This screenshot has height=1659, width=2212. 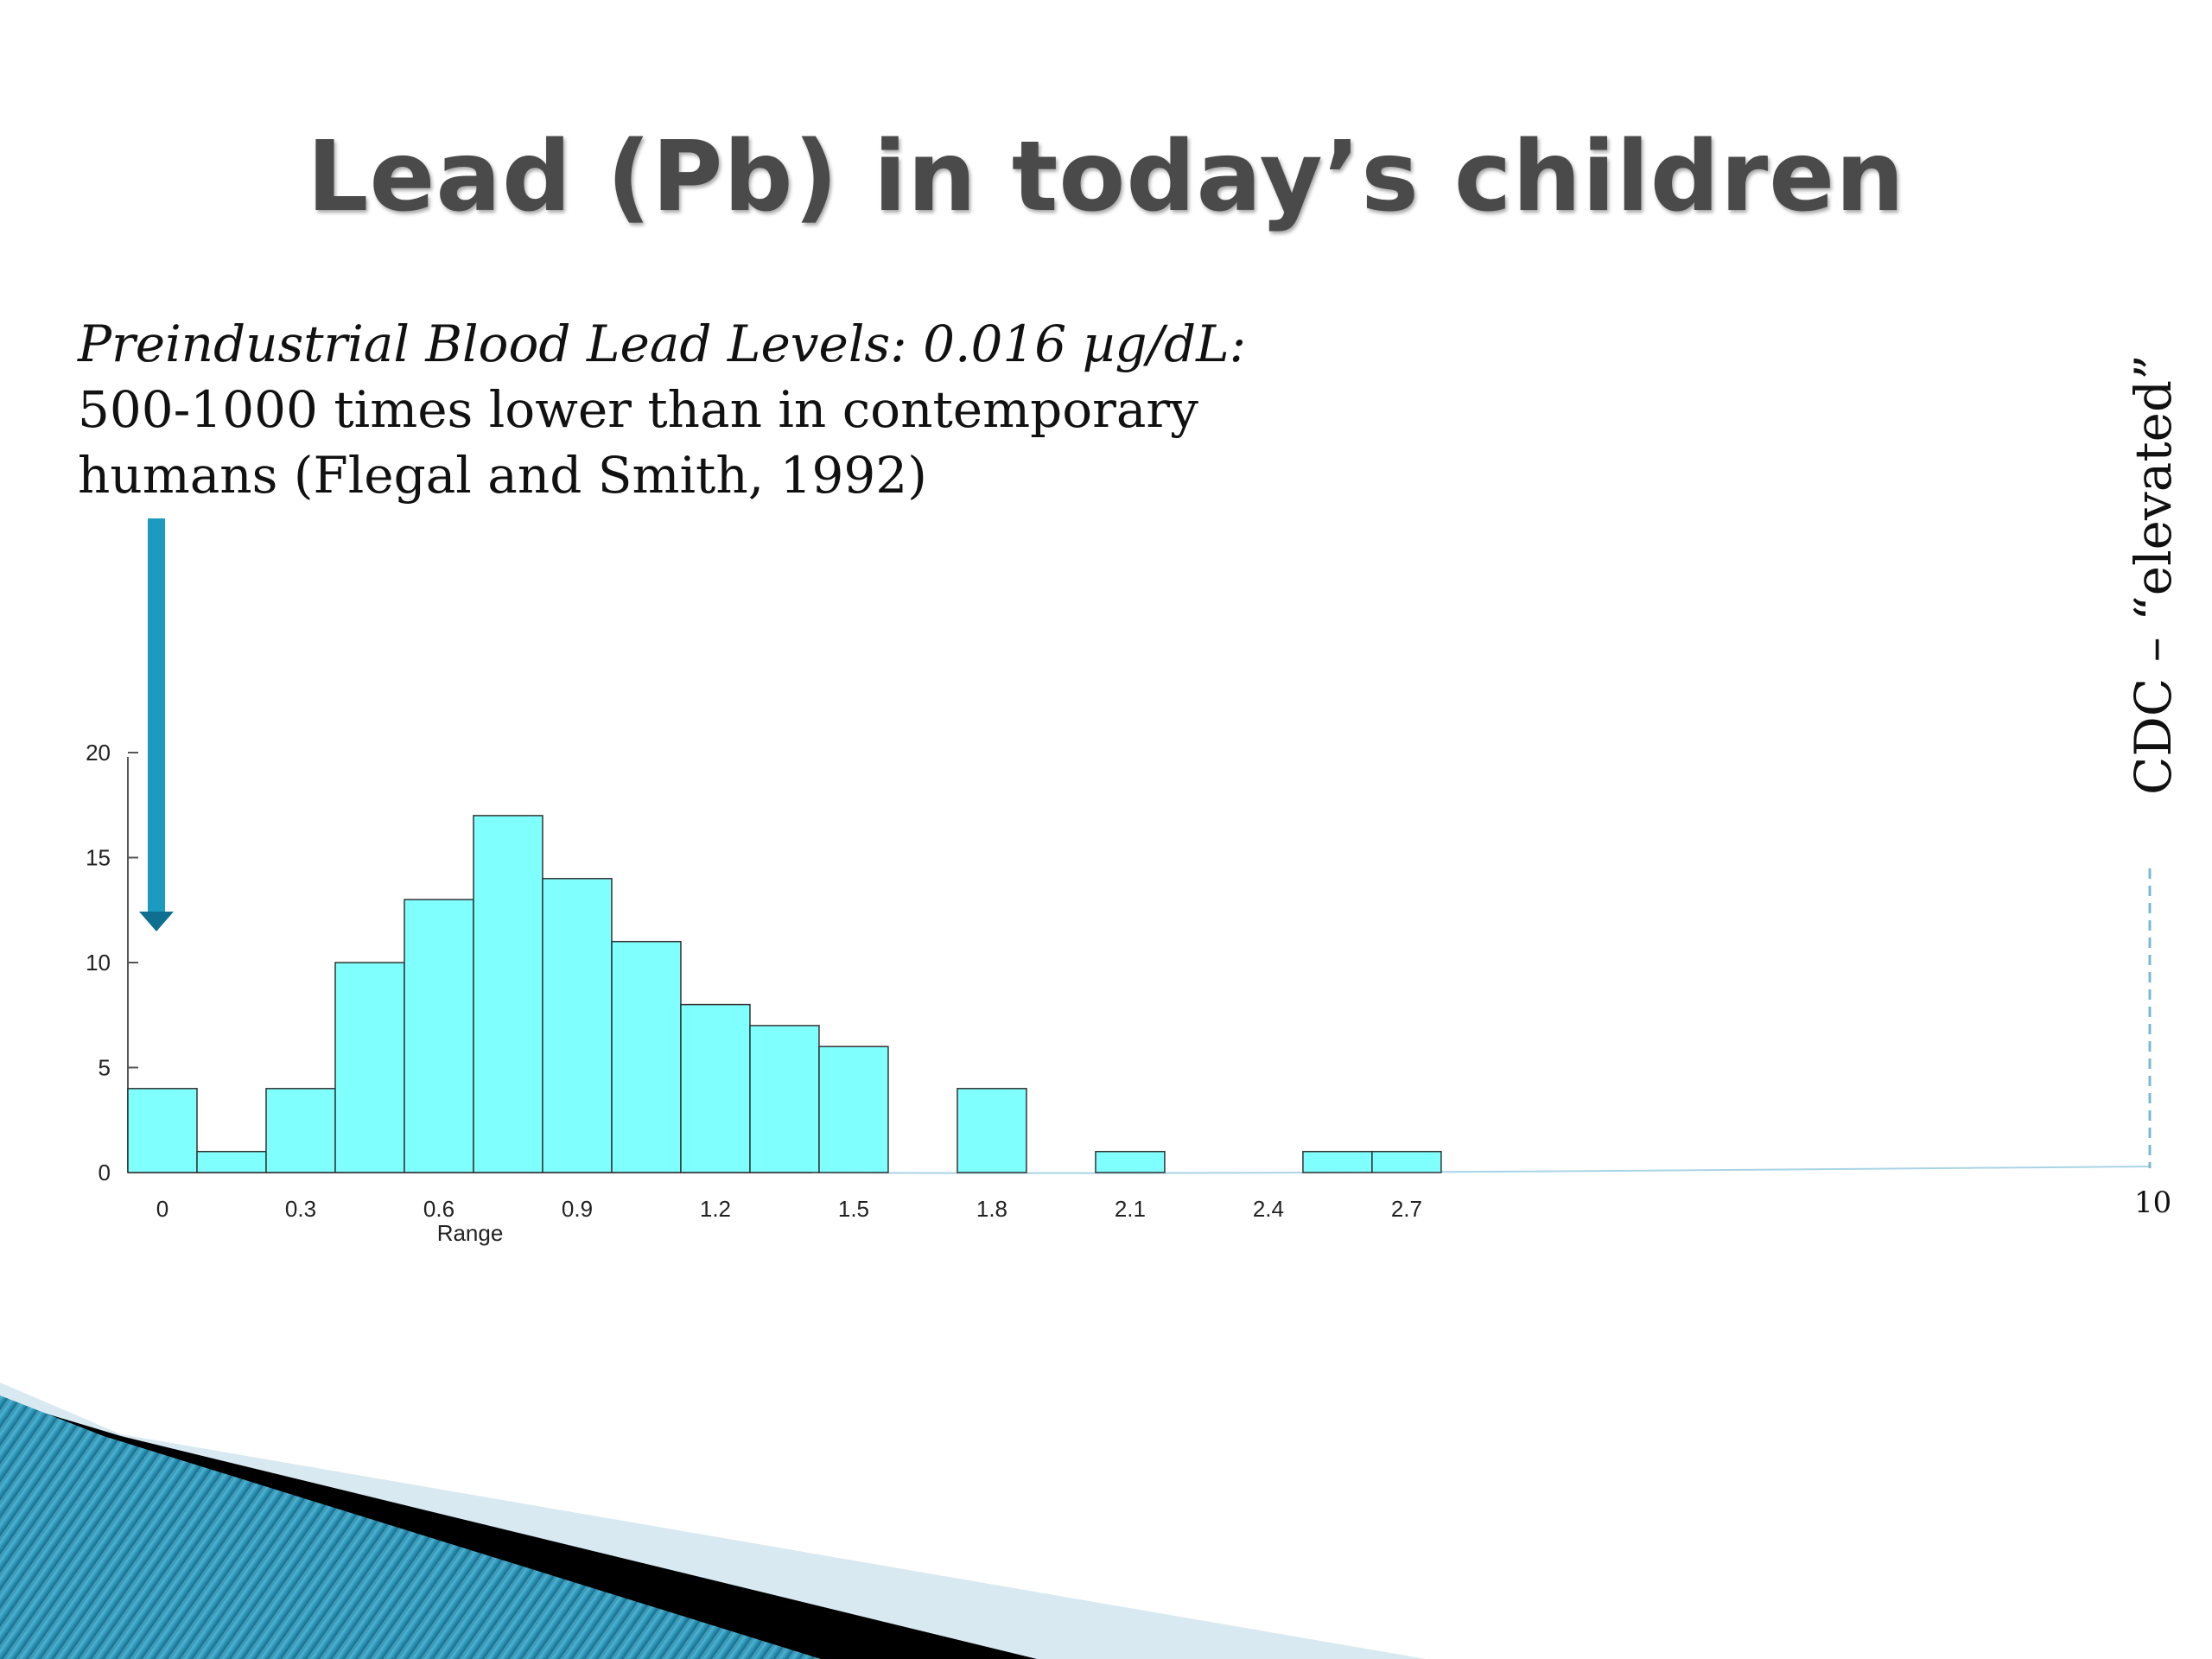 I want to click on preindustrial-arrow, so click(x=156, y=724).